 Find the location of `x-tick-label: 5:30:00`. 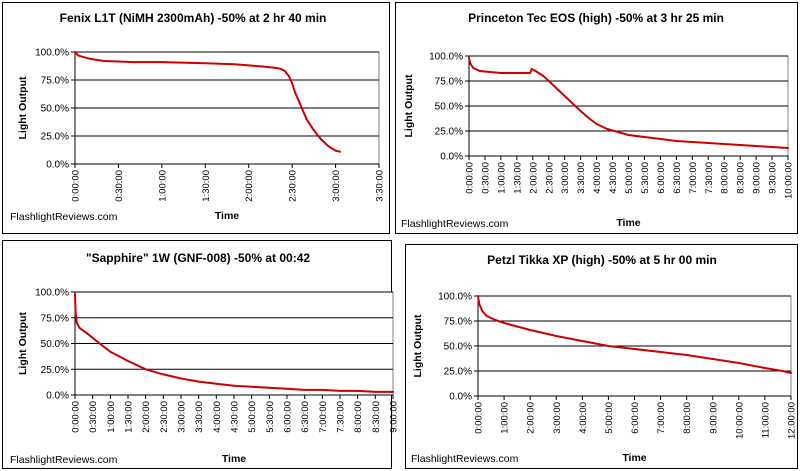

x-tick-label: 5:30:00 is located at coordinates (270, 417).